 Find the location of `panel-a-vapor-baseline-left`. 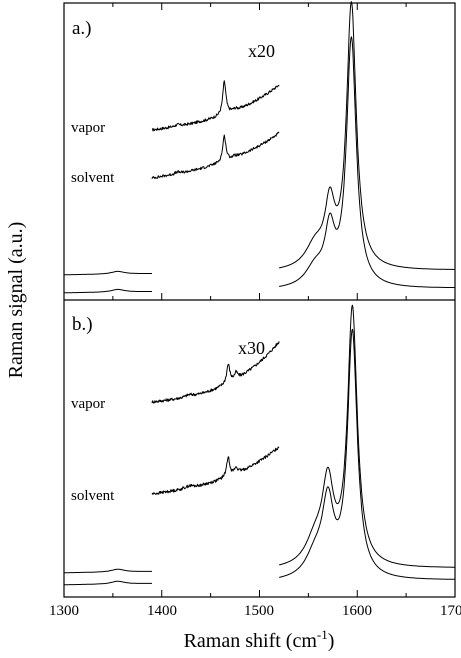

panel-a-vapor-baseline-left is located at coordinates (107, 273).